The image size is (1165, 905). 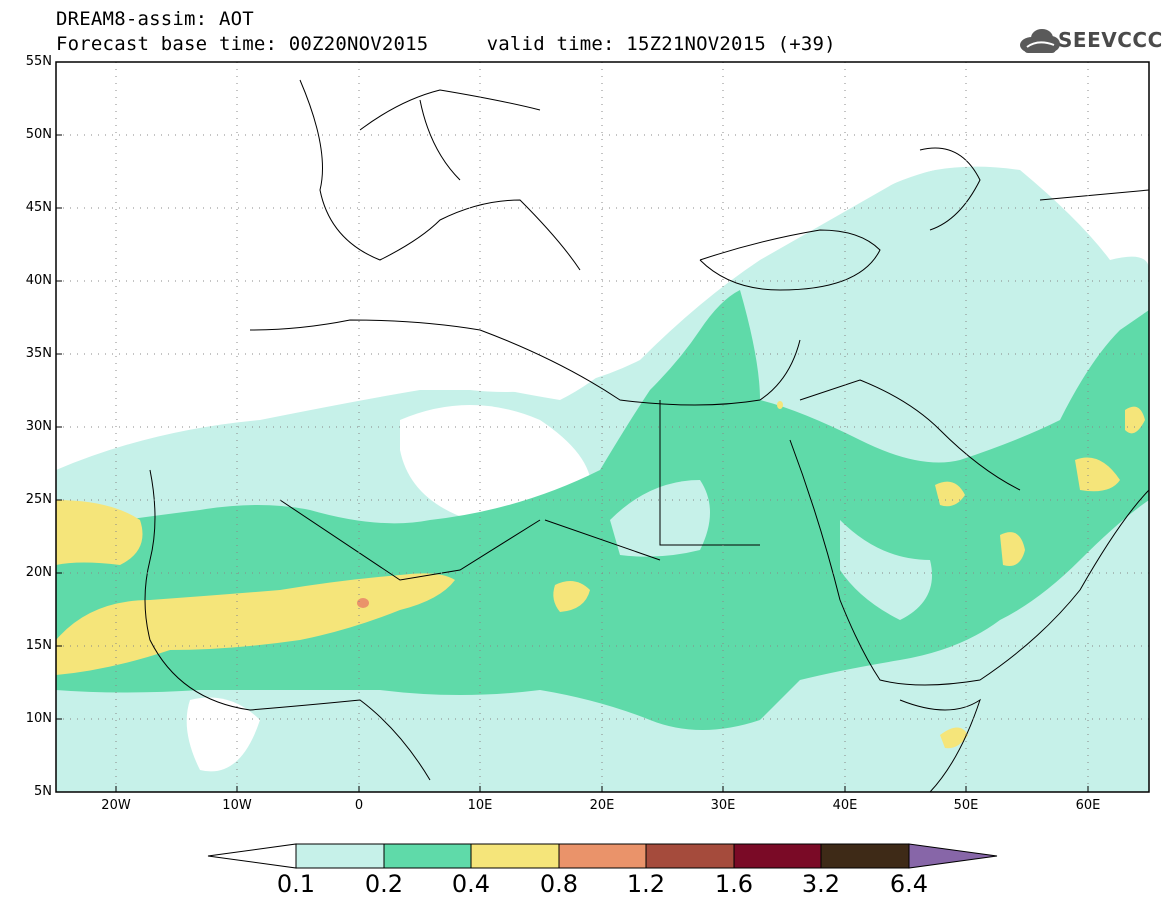 I want to click on colorbar-label: 1.2, so click(x=646, y=884).